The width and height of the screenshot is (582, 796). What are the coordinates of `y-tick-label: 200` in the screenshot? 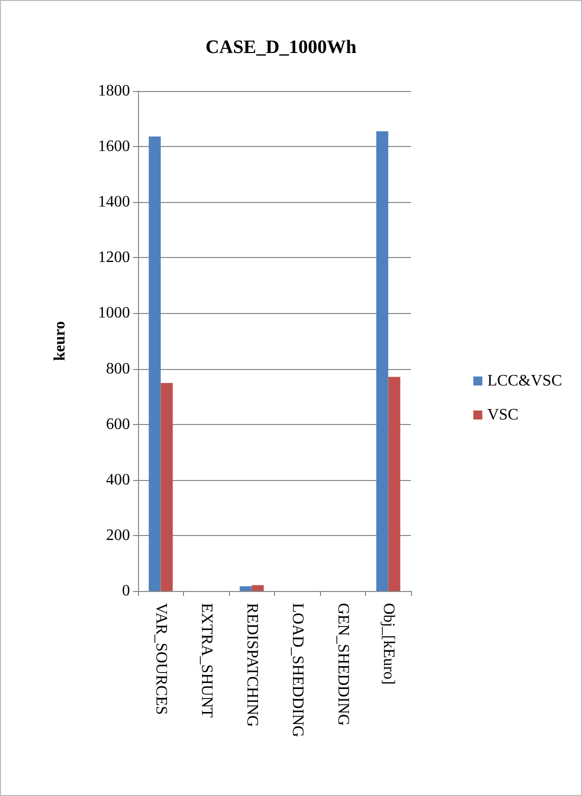 It's located at (118, 535).